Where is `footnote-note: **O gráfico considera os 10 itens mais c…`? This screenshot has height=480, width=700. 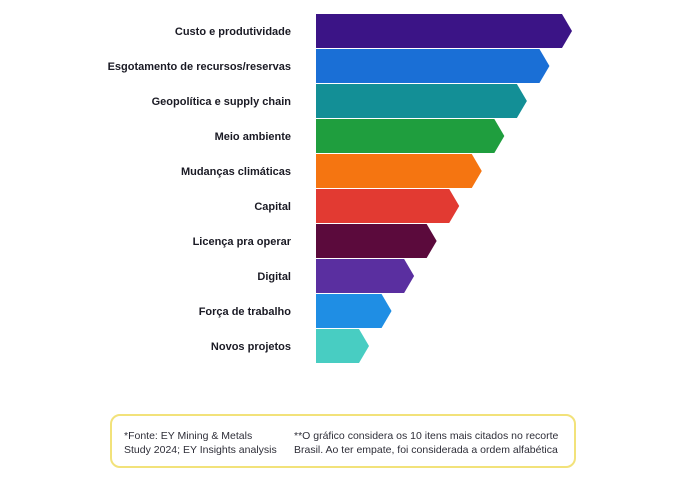 footnote-note: **O gráfico considera os 10 itens mais c… is located at coordinates (426, 443).